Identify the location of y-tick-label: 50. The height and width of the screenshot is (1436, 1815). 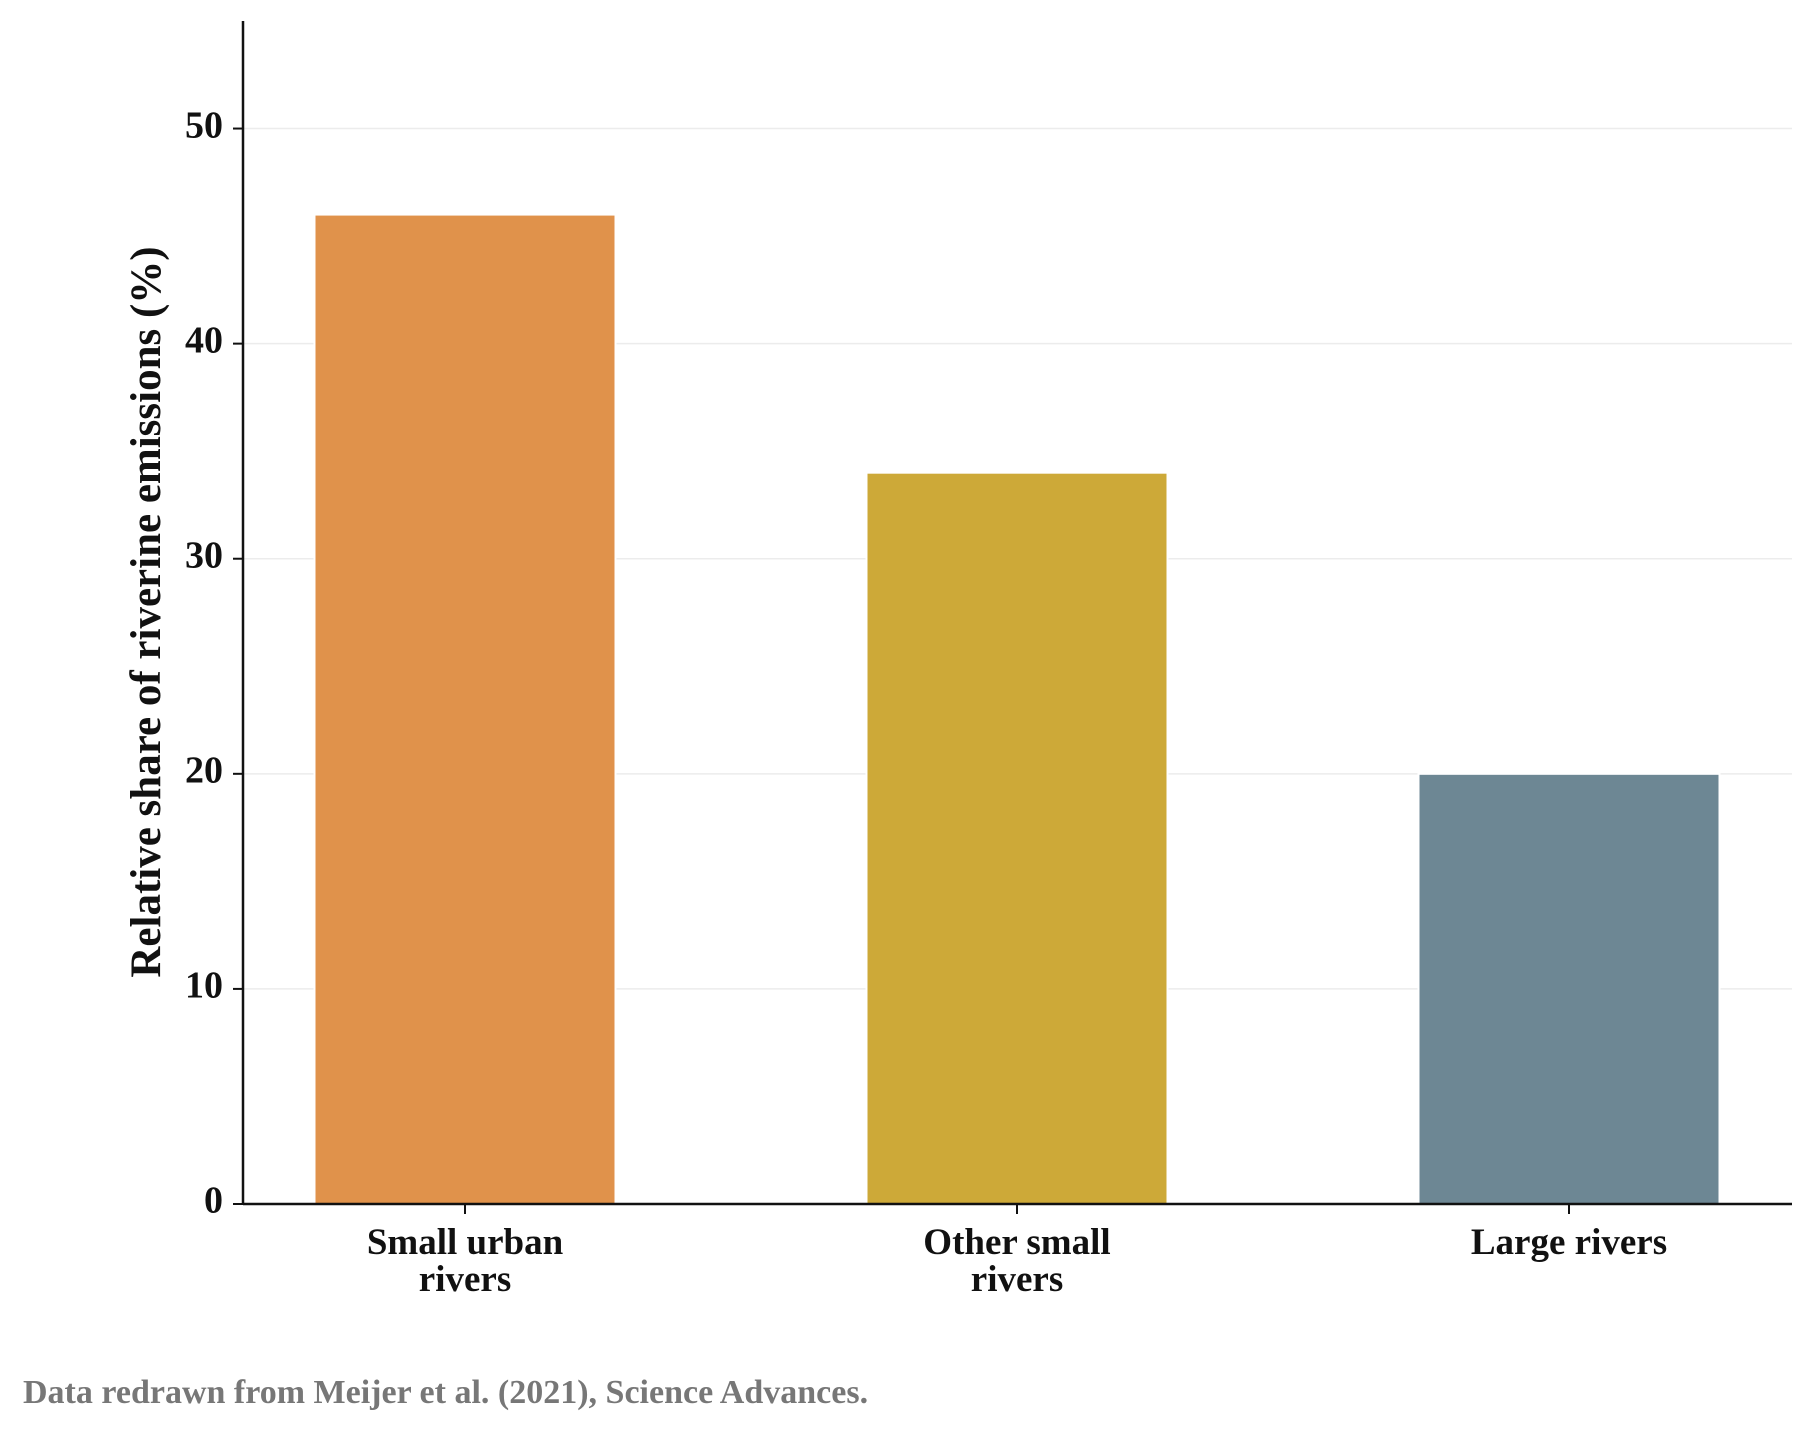
(204, 125).